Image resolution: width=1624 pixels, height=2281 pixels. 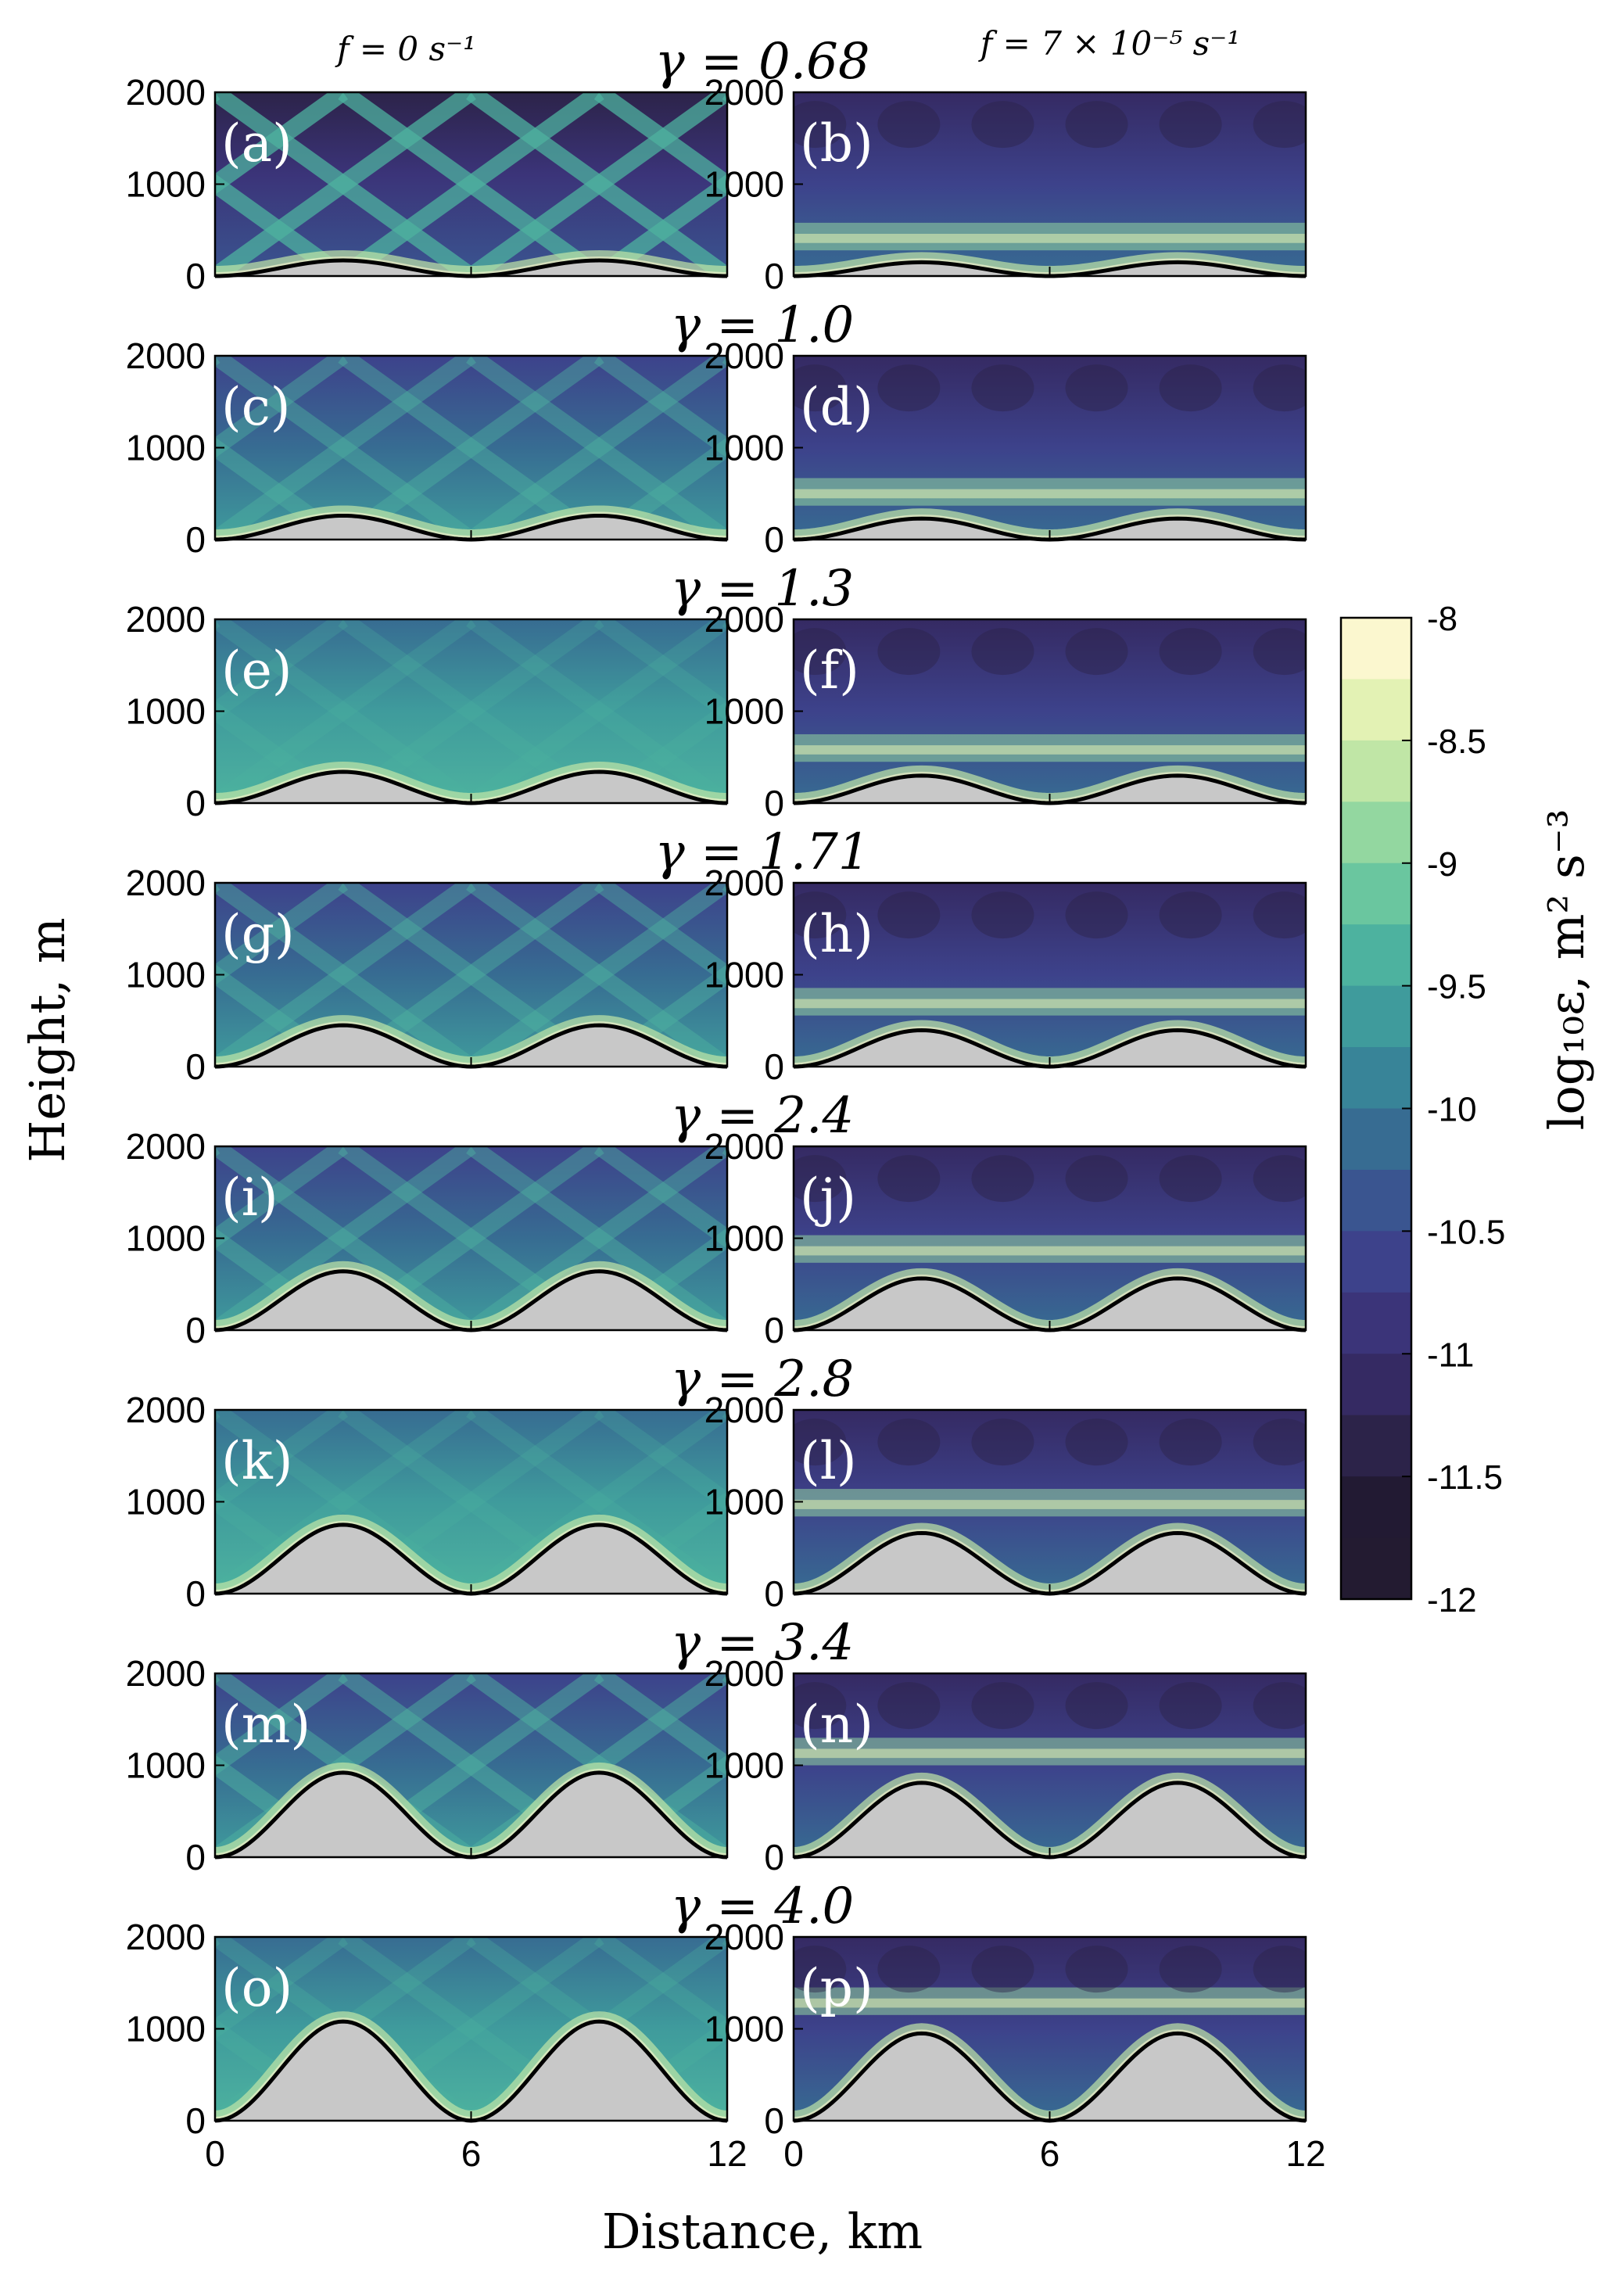 I want to click on panel: (d) 0 1000 2000, so click(x=1005, y=447).